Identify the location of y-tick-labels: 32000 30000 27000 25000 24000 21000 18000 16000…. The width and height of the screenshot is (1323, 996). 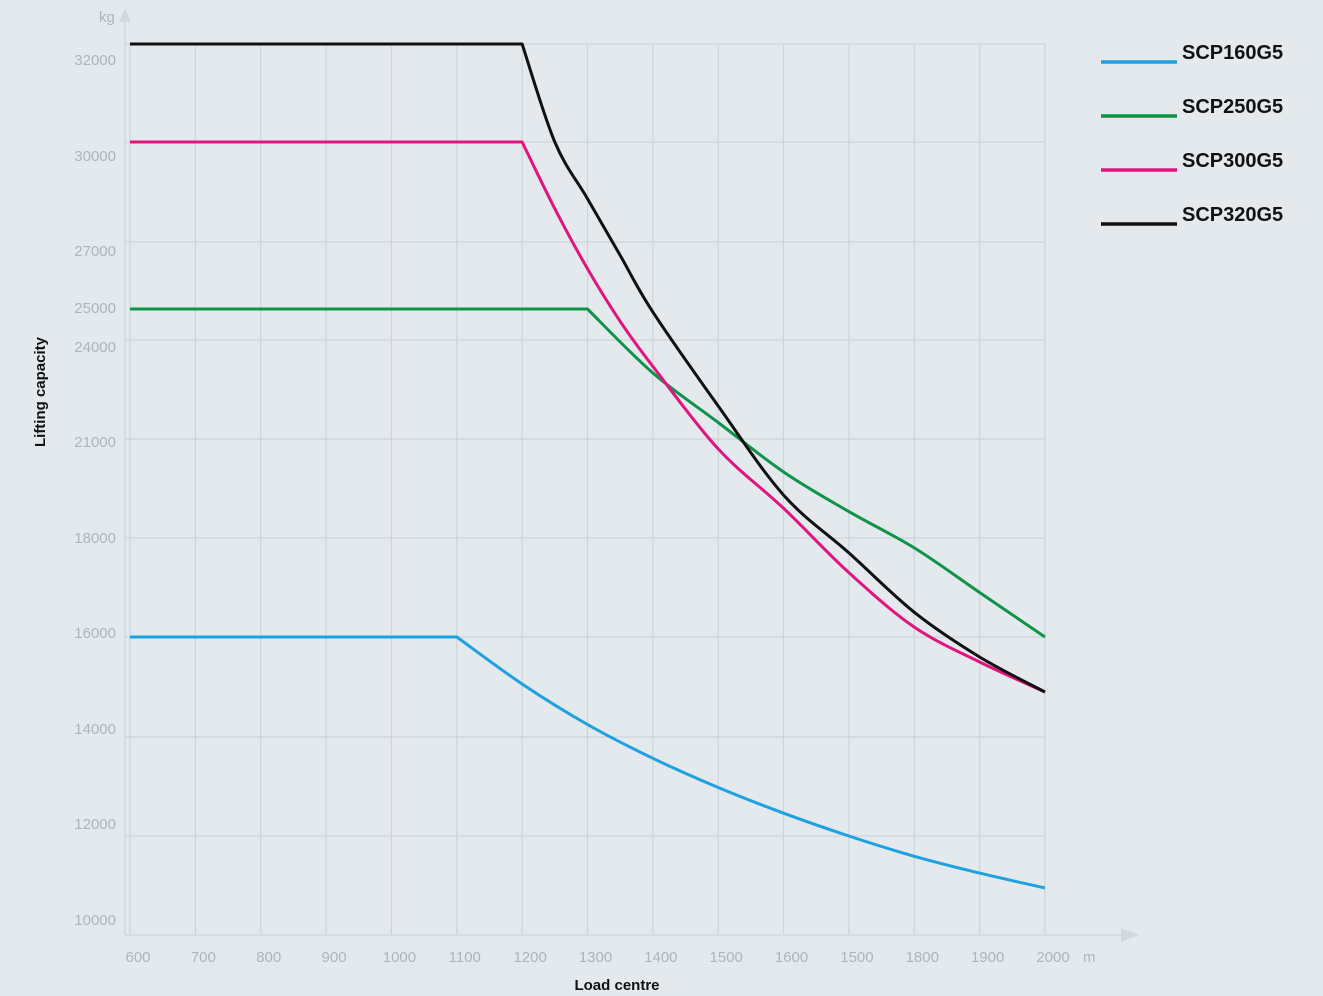
(95, 490).